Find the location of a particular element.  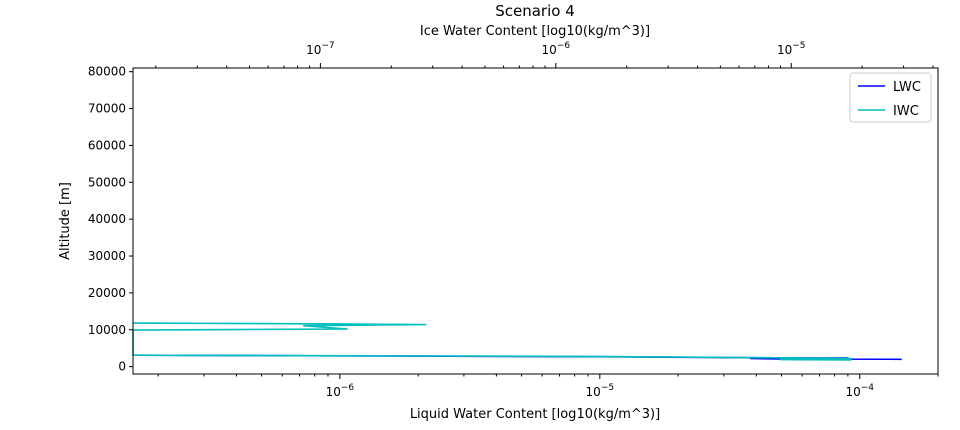

y-tick-label: 0 is located at coordinates (122, 367).